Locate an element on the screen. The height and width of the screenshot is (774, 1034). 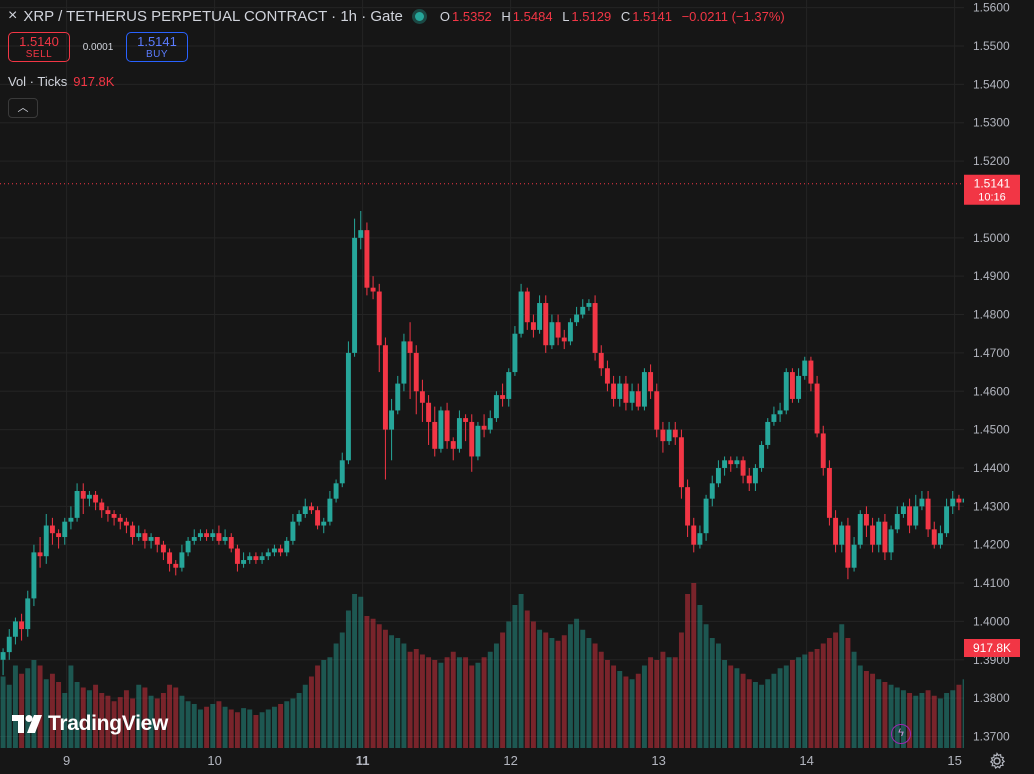
market-open-icon is located at coordinates (419, 16).